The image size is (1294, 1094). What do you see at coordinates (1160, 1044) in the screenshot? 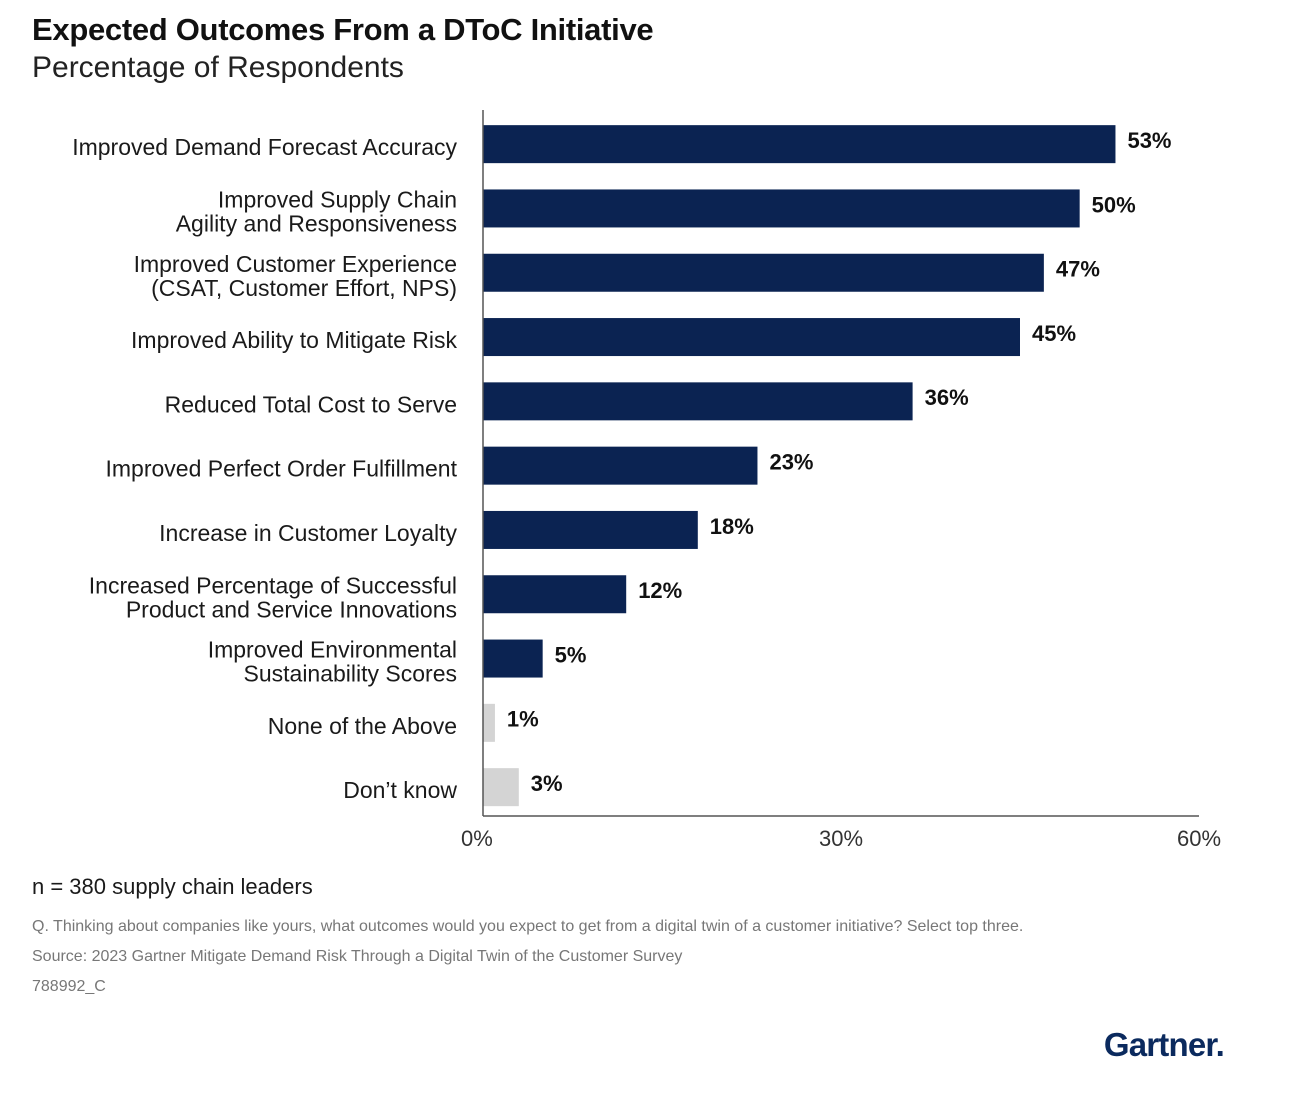
I see `logo-text: Gartner` at bounding box center [1160, 1044].